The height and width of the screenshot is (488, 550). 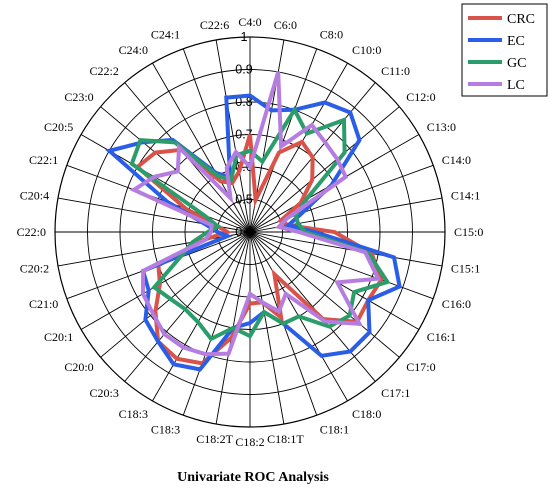 I want to click on category-label: C12:0, so click(x=420, y=97).